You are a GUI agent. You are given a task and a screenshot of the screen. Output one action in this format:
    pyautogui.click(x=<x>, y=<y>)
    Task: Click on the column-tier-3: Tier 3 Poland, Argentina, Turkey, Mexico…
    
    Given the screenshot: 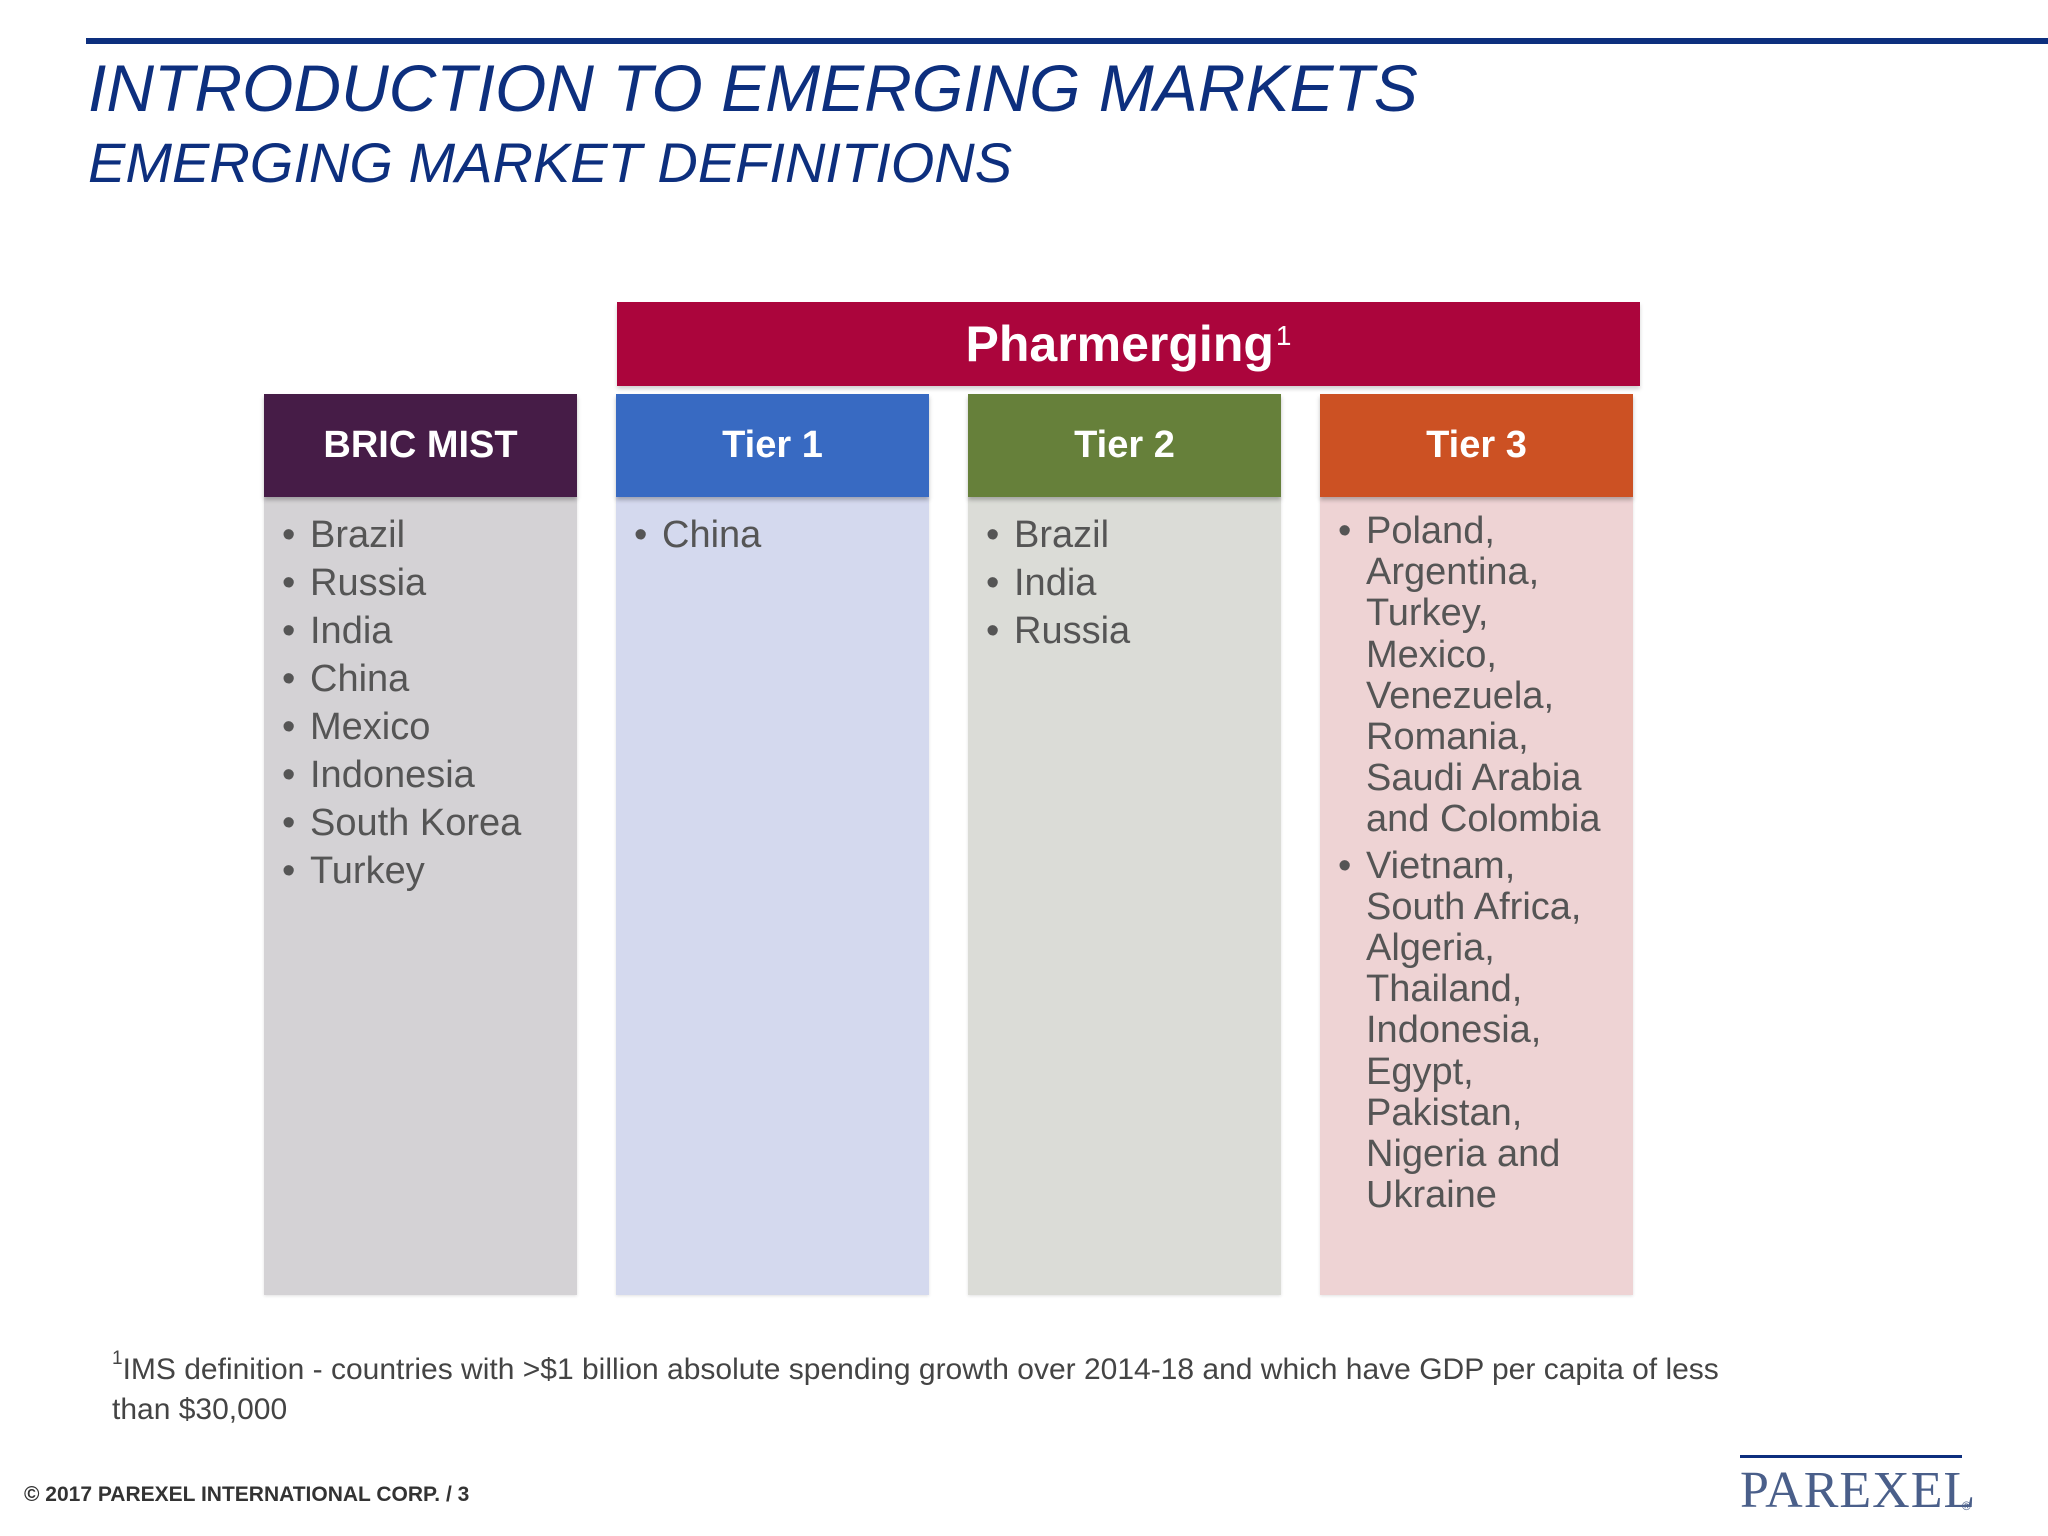 What is the action you would take?
    pyautogui.click(x=1476, y=844)
    